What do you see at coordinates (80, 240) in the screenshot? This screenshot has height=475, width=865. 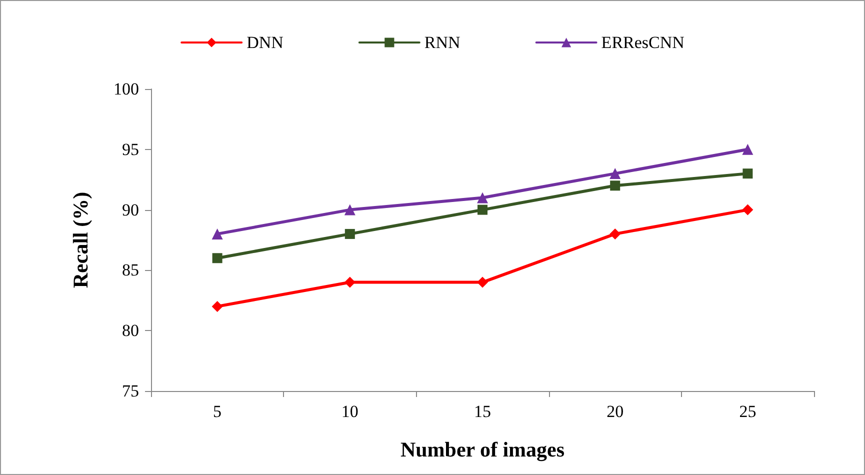 I see `y-axis-title: Recall (%)` at bounding box center [80, 240].